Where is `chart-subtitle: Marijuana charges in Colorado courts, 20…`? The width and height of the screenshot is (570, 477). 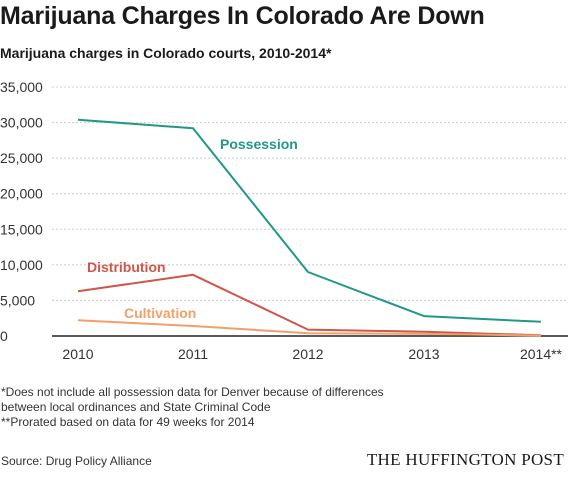
chart-subtitle: Marijuana charges in Colorado courts, 20… is located at coordinates (166, 53).